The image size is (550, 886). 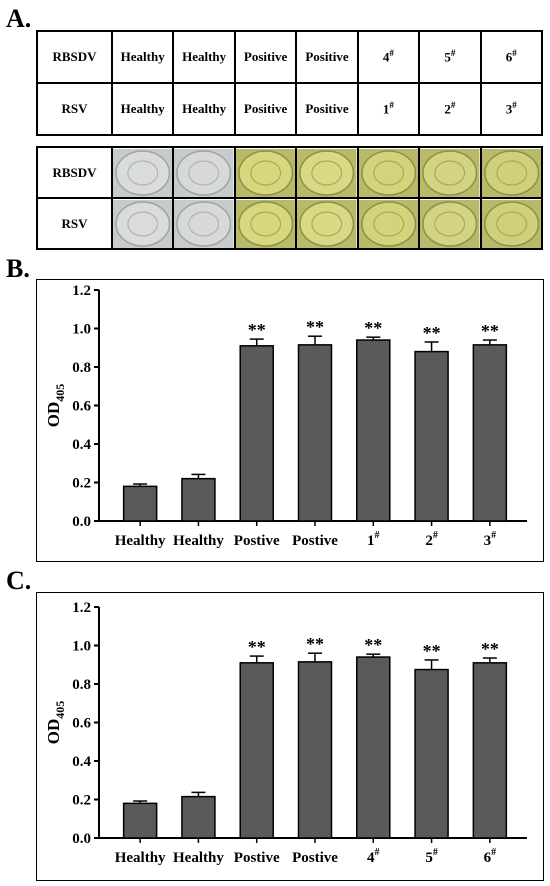 What do you see at coordinates (431, 856) in the screenshot?
I see `x-tick-label: 5#` at bounding box center [431, 856].